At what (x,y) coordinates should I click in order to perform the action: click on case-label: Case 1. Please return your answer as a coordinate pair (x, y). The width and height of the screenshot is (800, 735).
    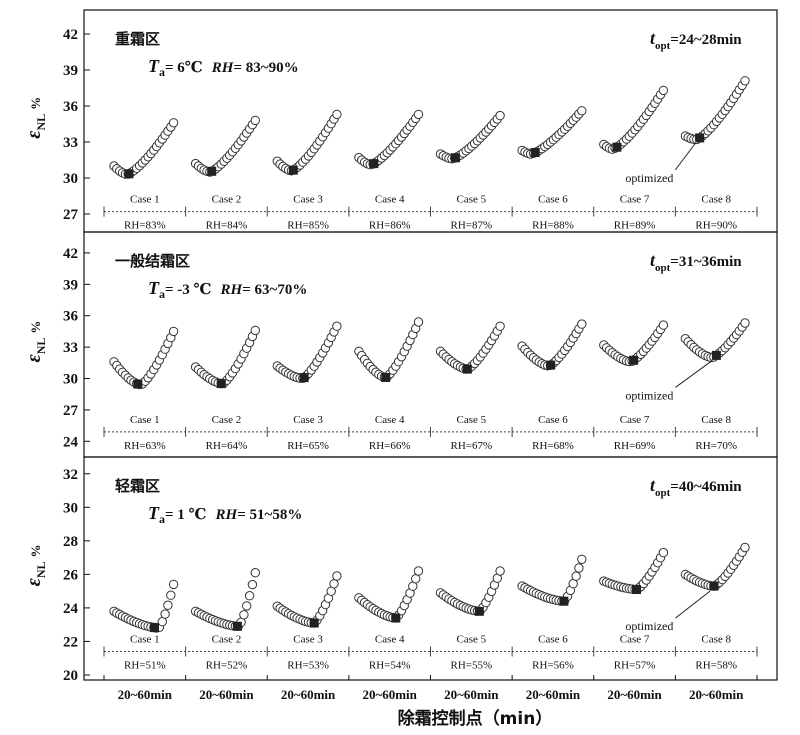
    Looking at the image, I should click on (145, 639).